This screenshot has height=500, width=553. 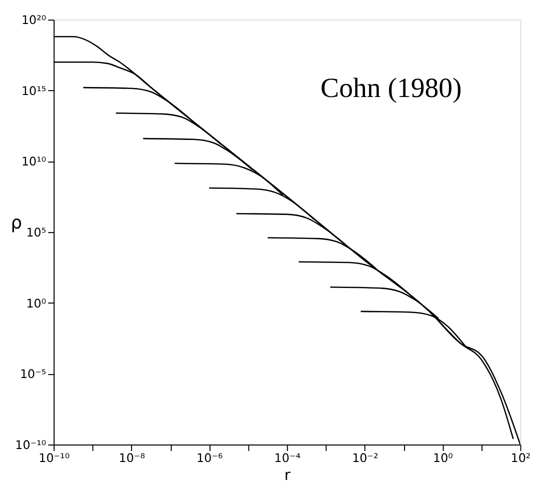 What do you see at coordinates (30, 445) in the screenshot?
I see `y-tick-label: 10⁻¹⁰` at bounding box center [30, 445].